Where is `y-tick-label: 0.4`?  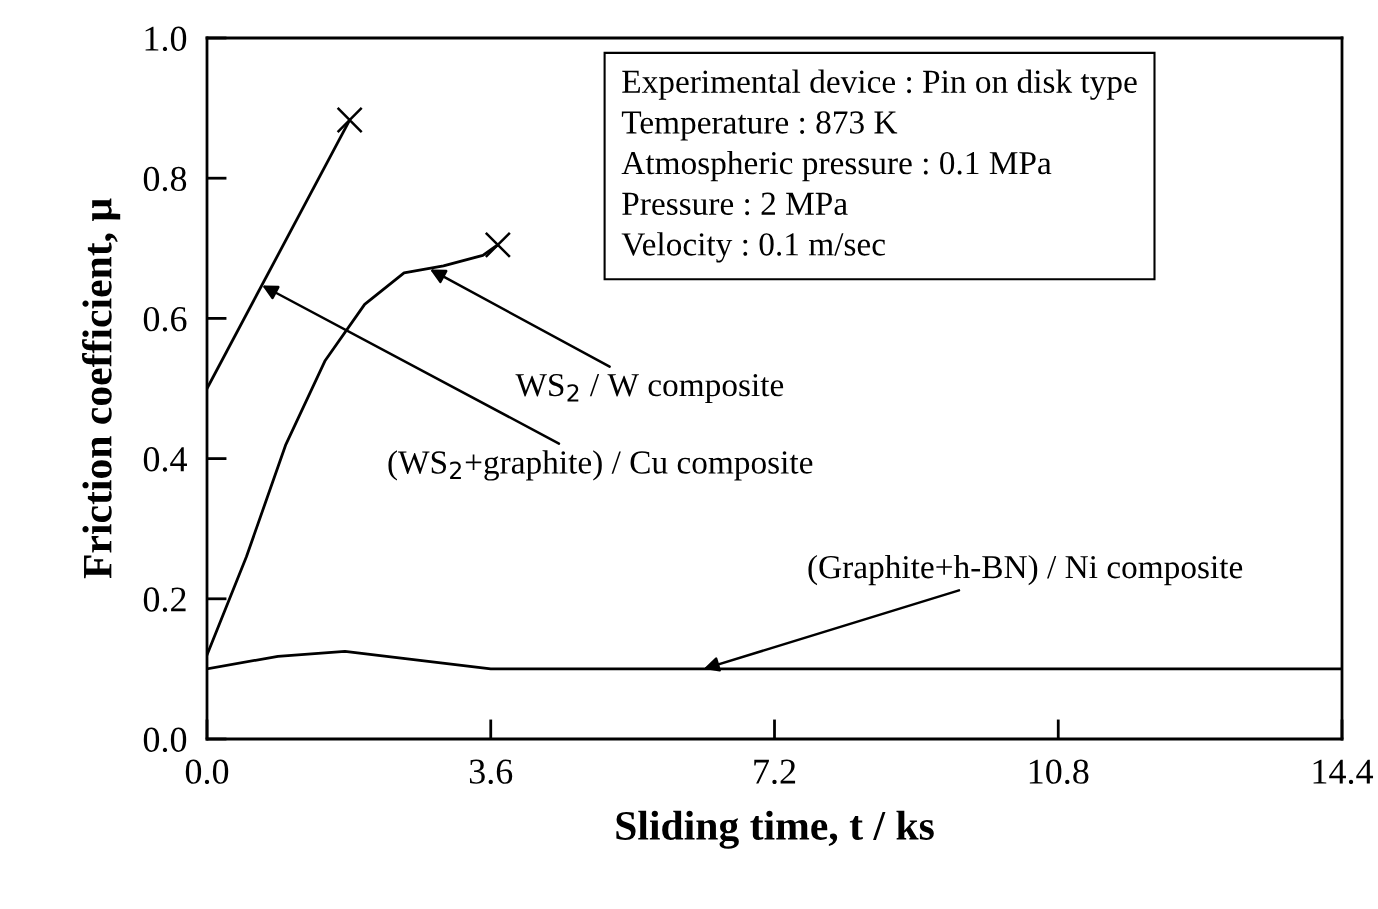
y-tick-label: 0.4 is located at coordinates (165, 459).